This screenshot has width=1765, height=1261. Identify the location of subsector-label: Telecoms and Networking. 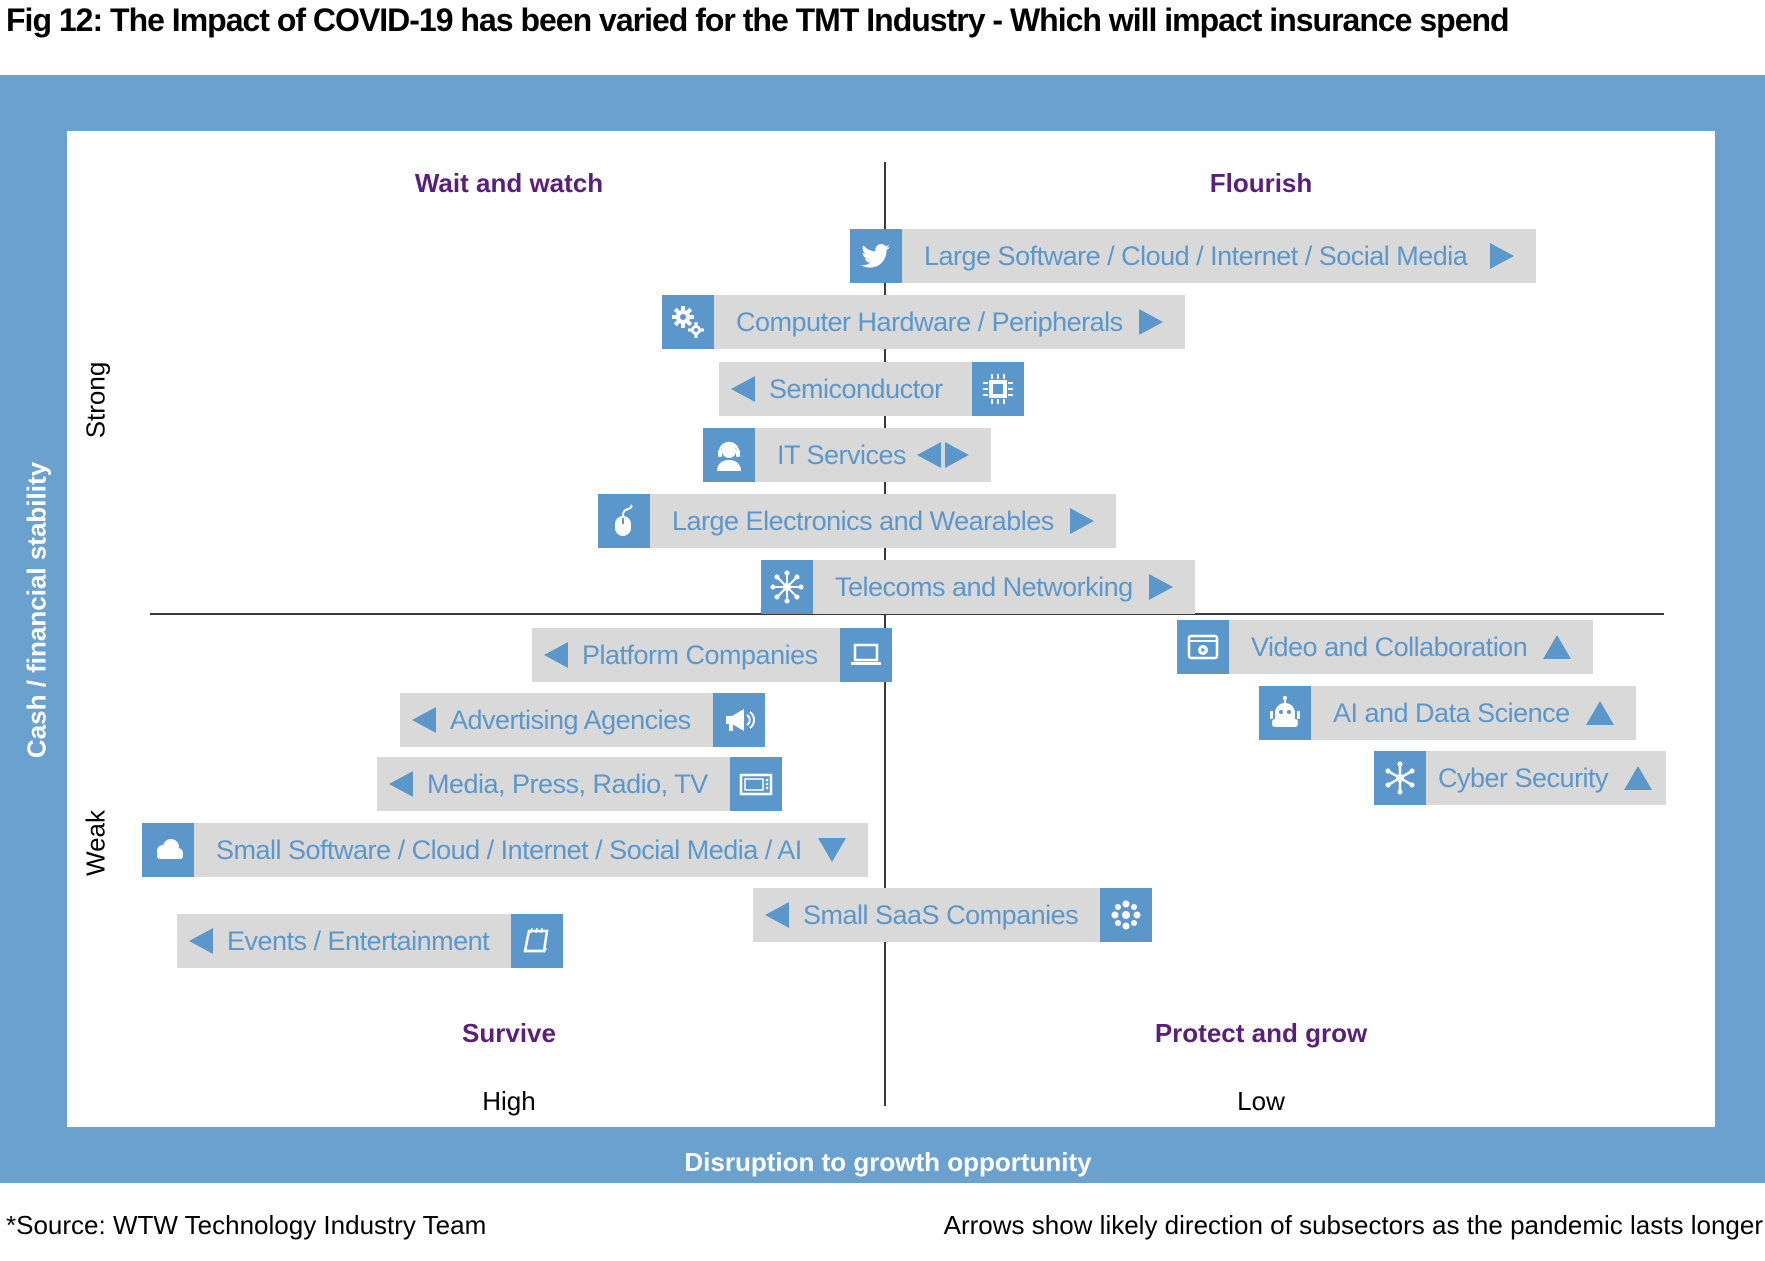
(984, 586).